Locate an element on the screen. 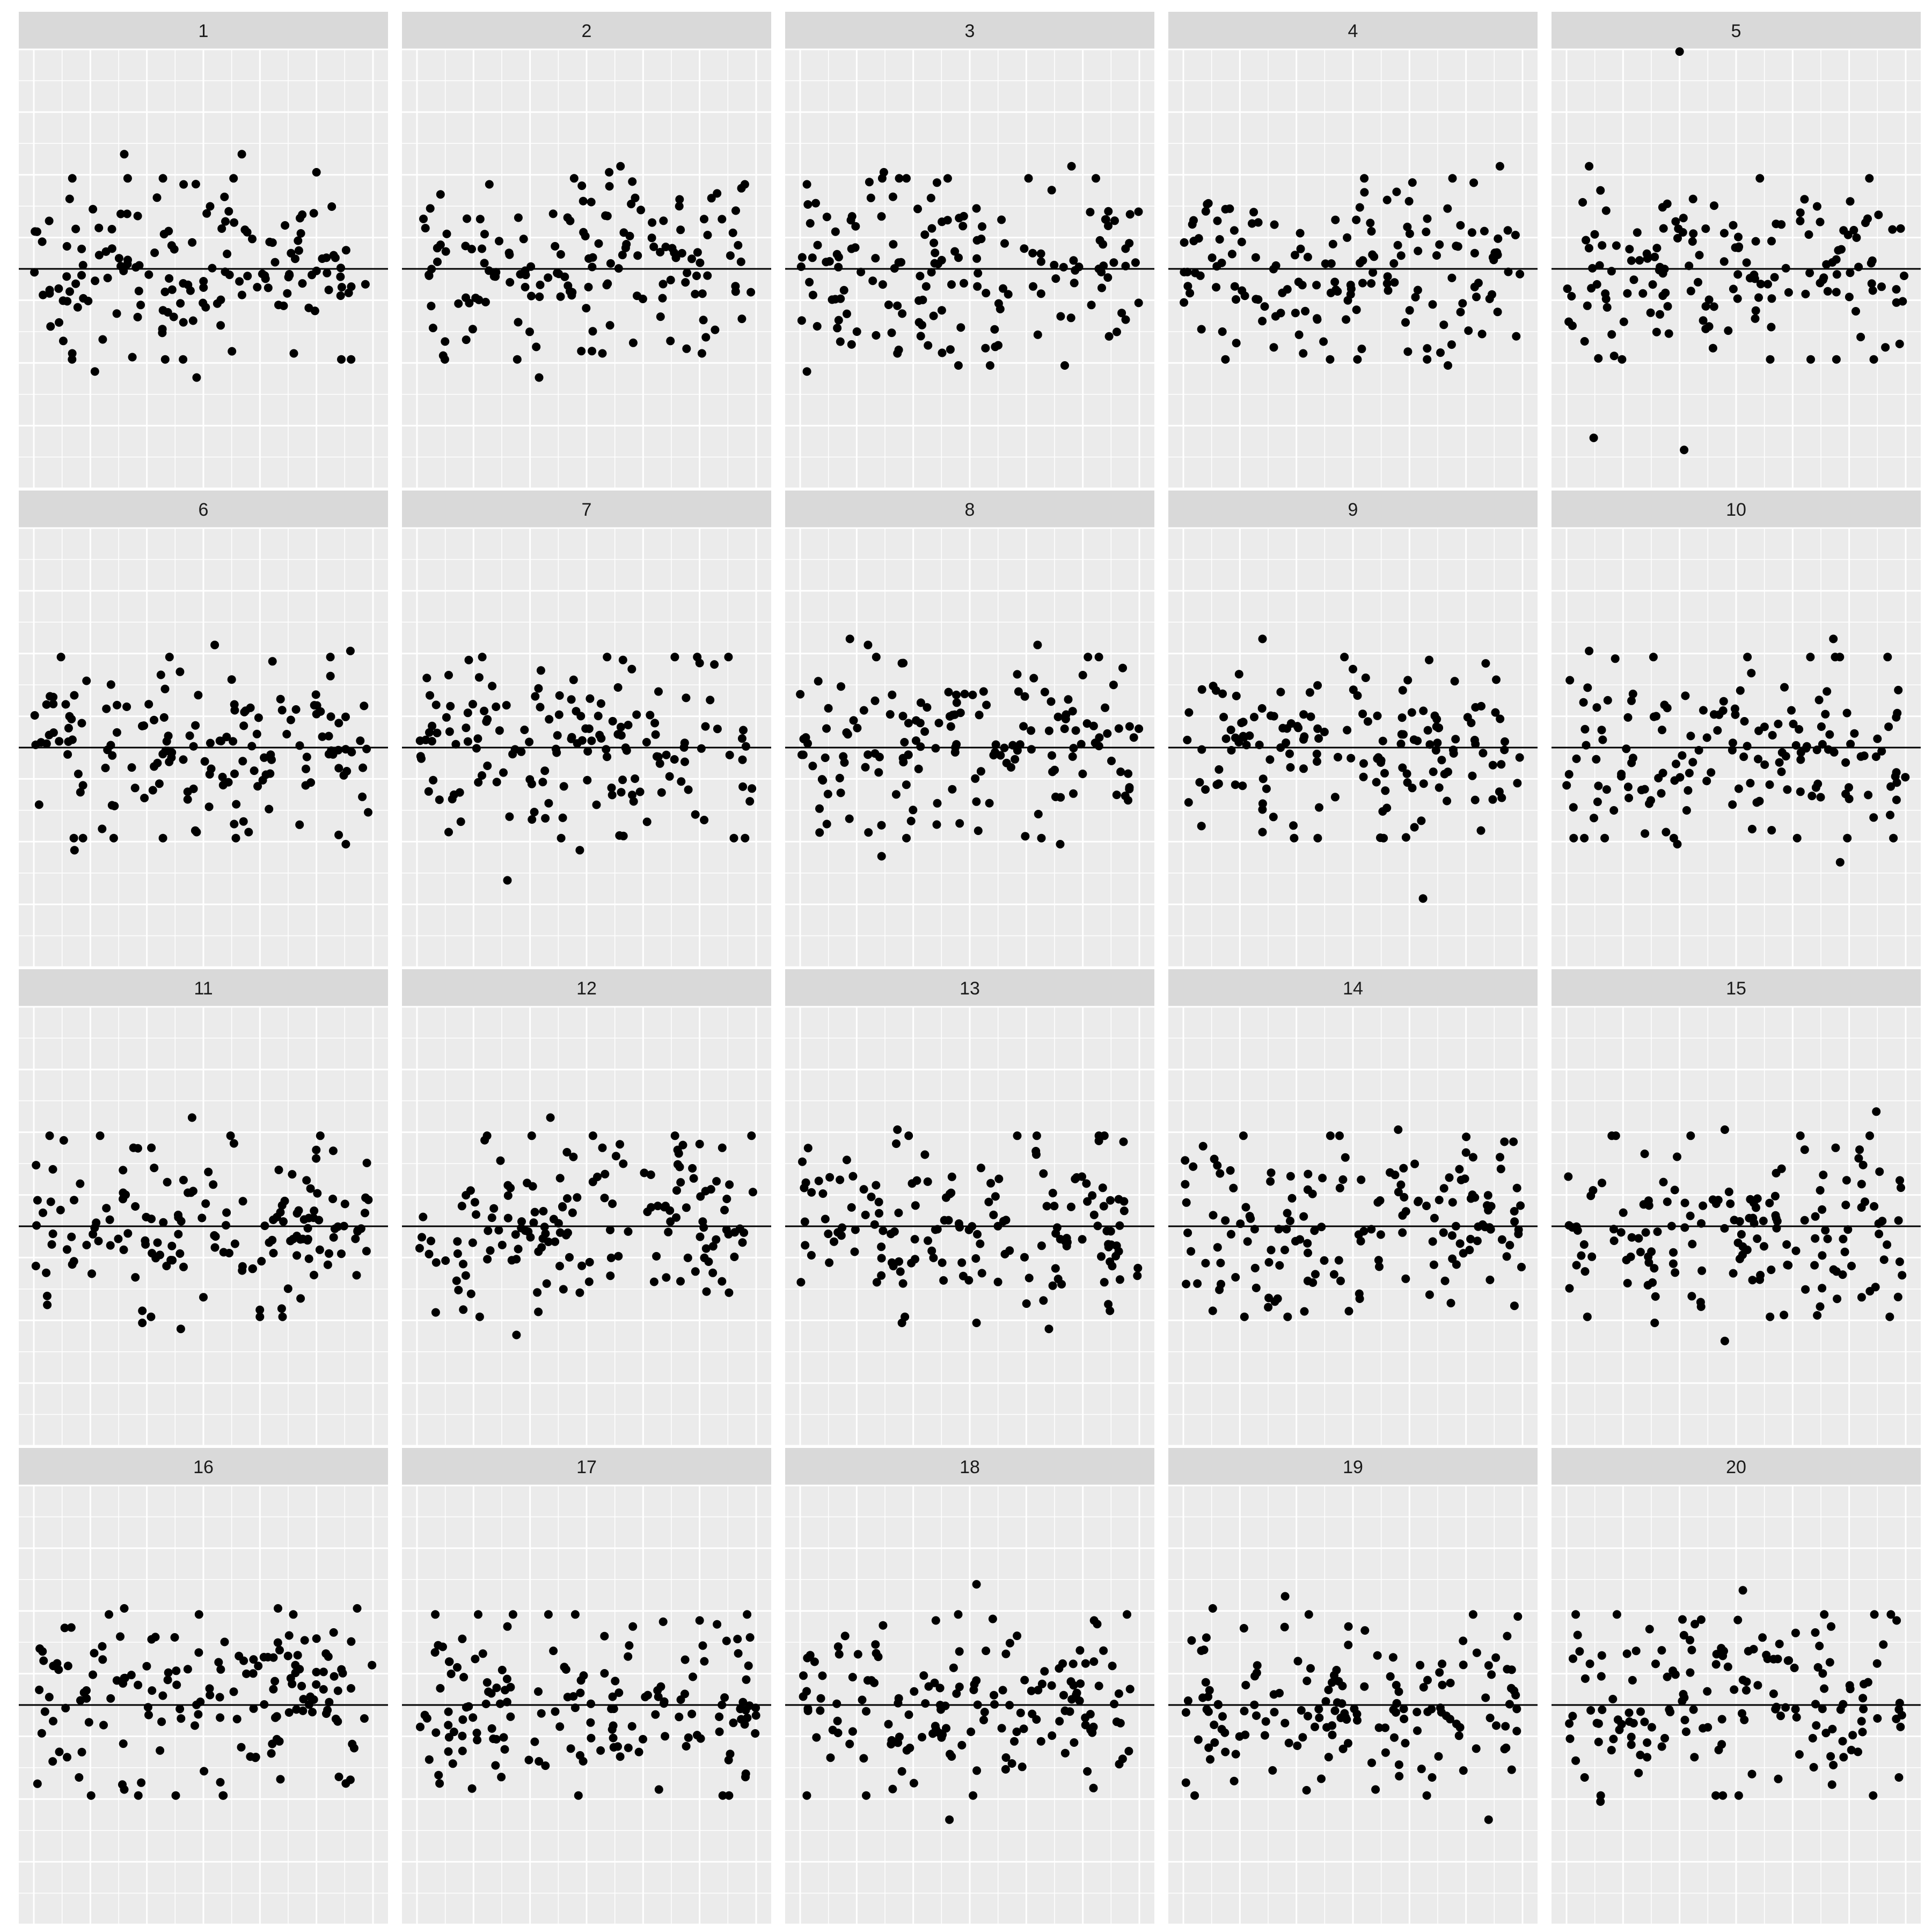  facet-strip is located at coordinates (586, 30).